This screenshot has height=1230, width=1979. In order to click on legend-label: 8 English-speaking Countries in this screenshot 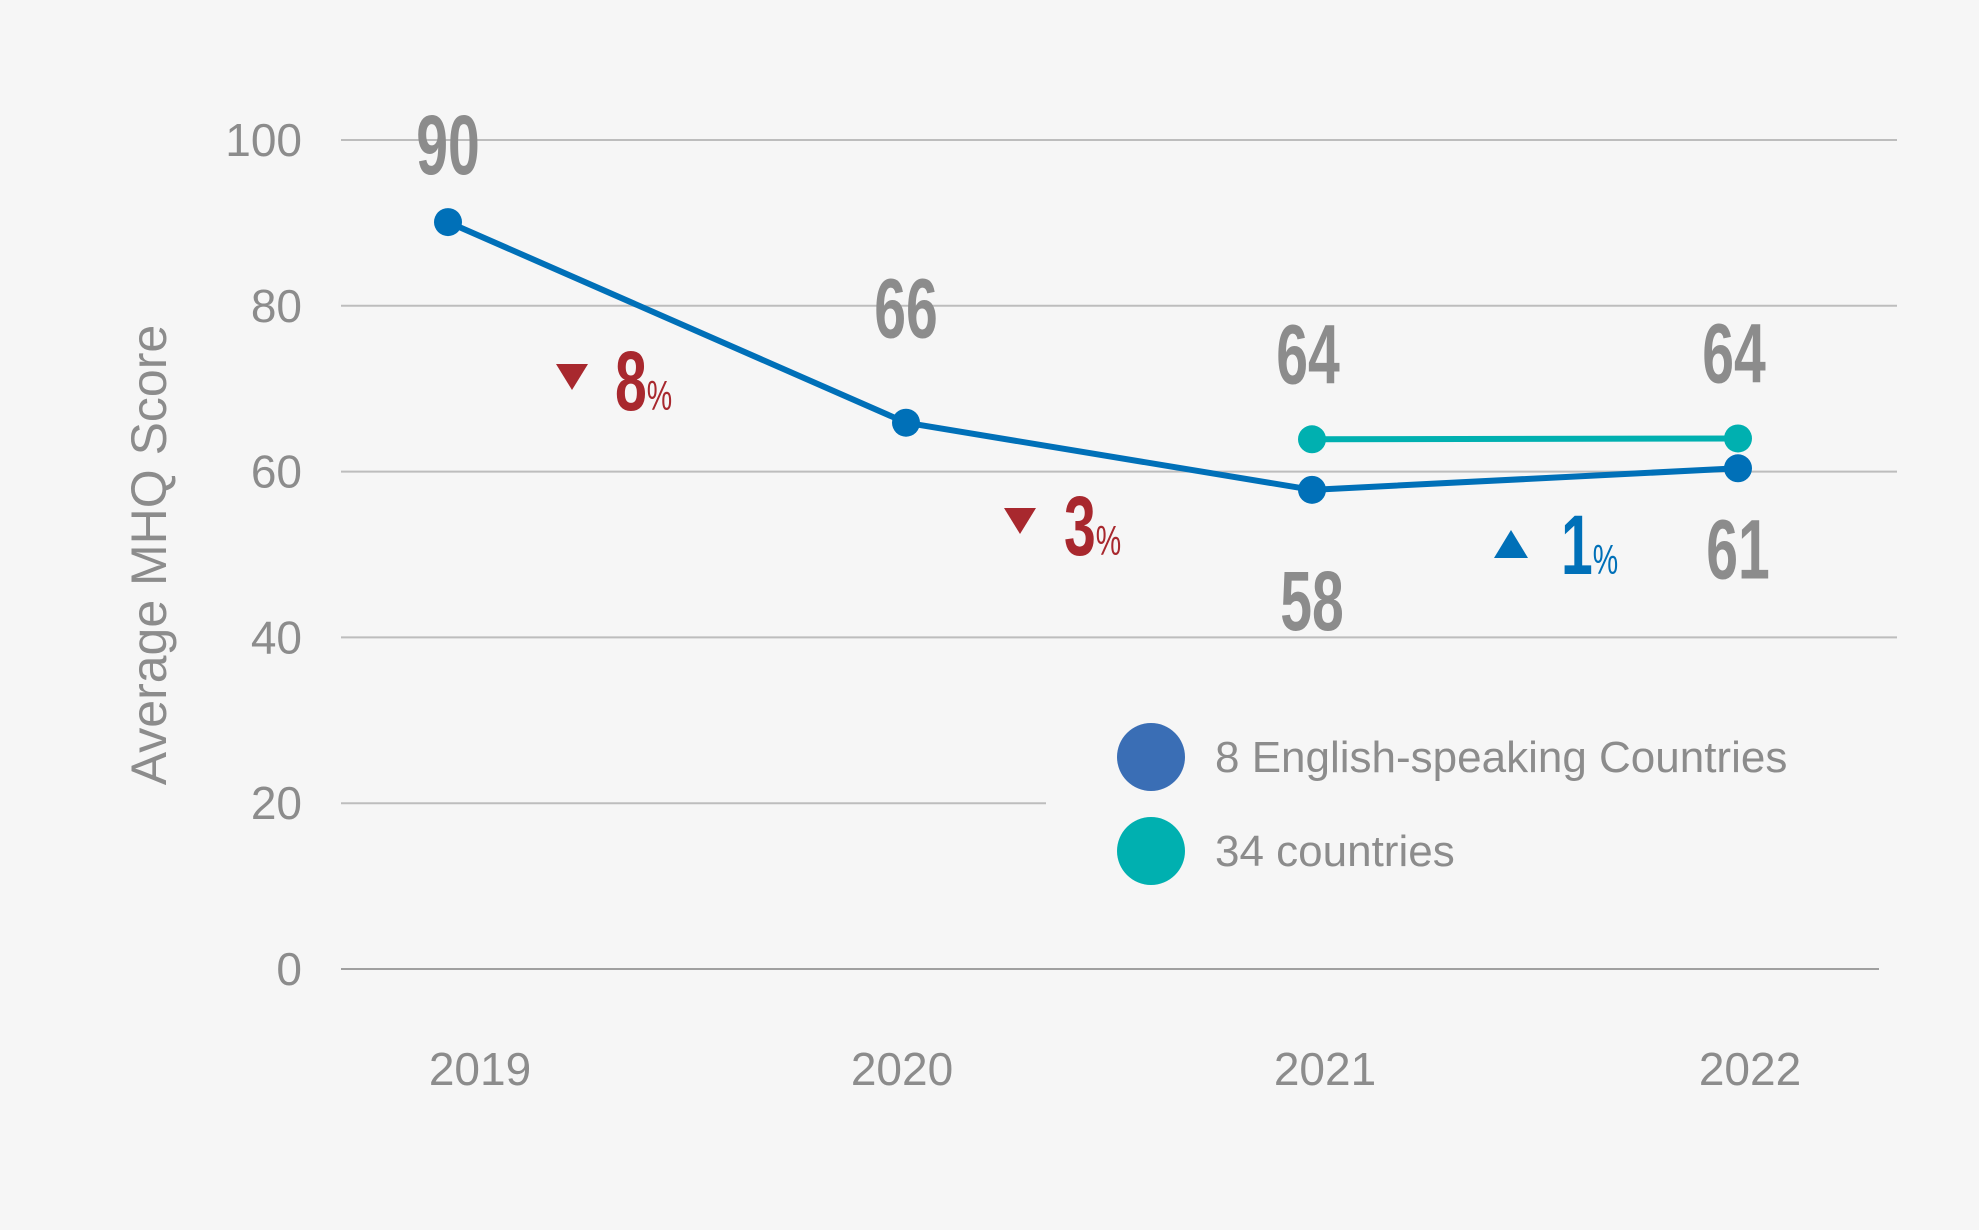, I will do `click(1501, 757)`.